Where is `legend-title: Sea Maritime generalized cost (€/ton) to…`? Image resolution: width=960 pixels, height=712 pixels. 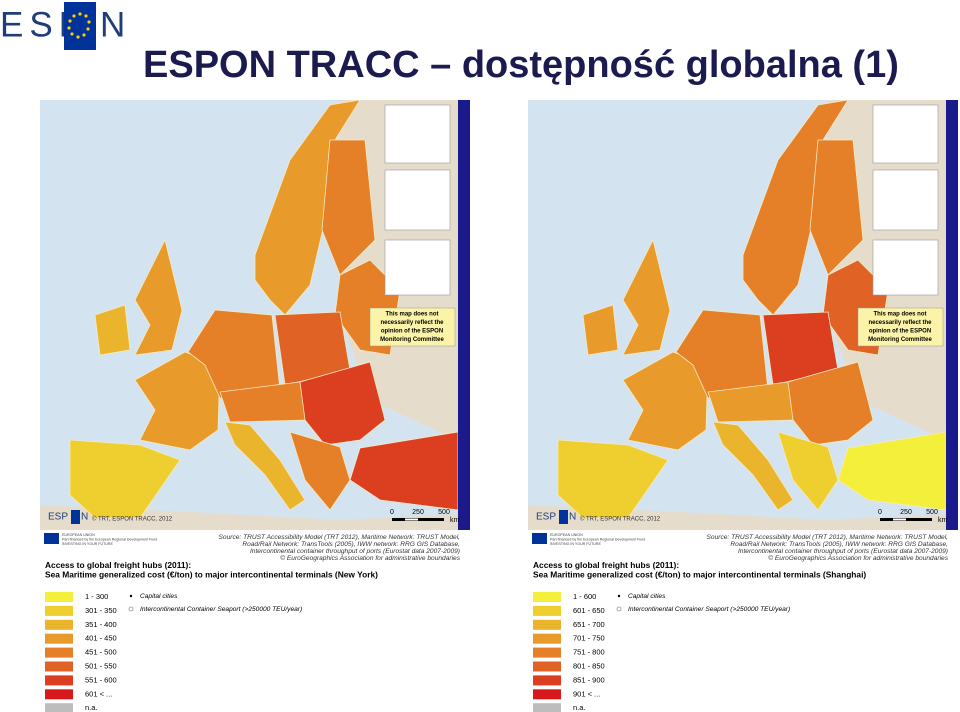
legend-title: Sea Maritime generalized cost (€/ton) to… is located at coordinates (699, 575).